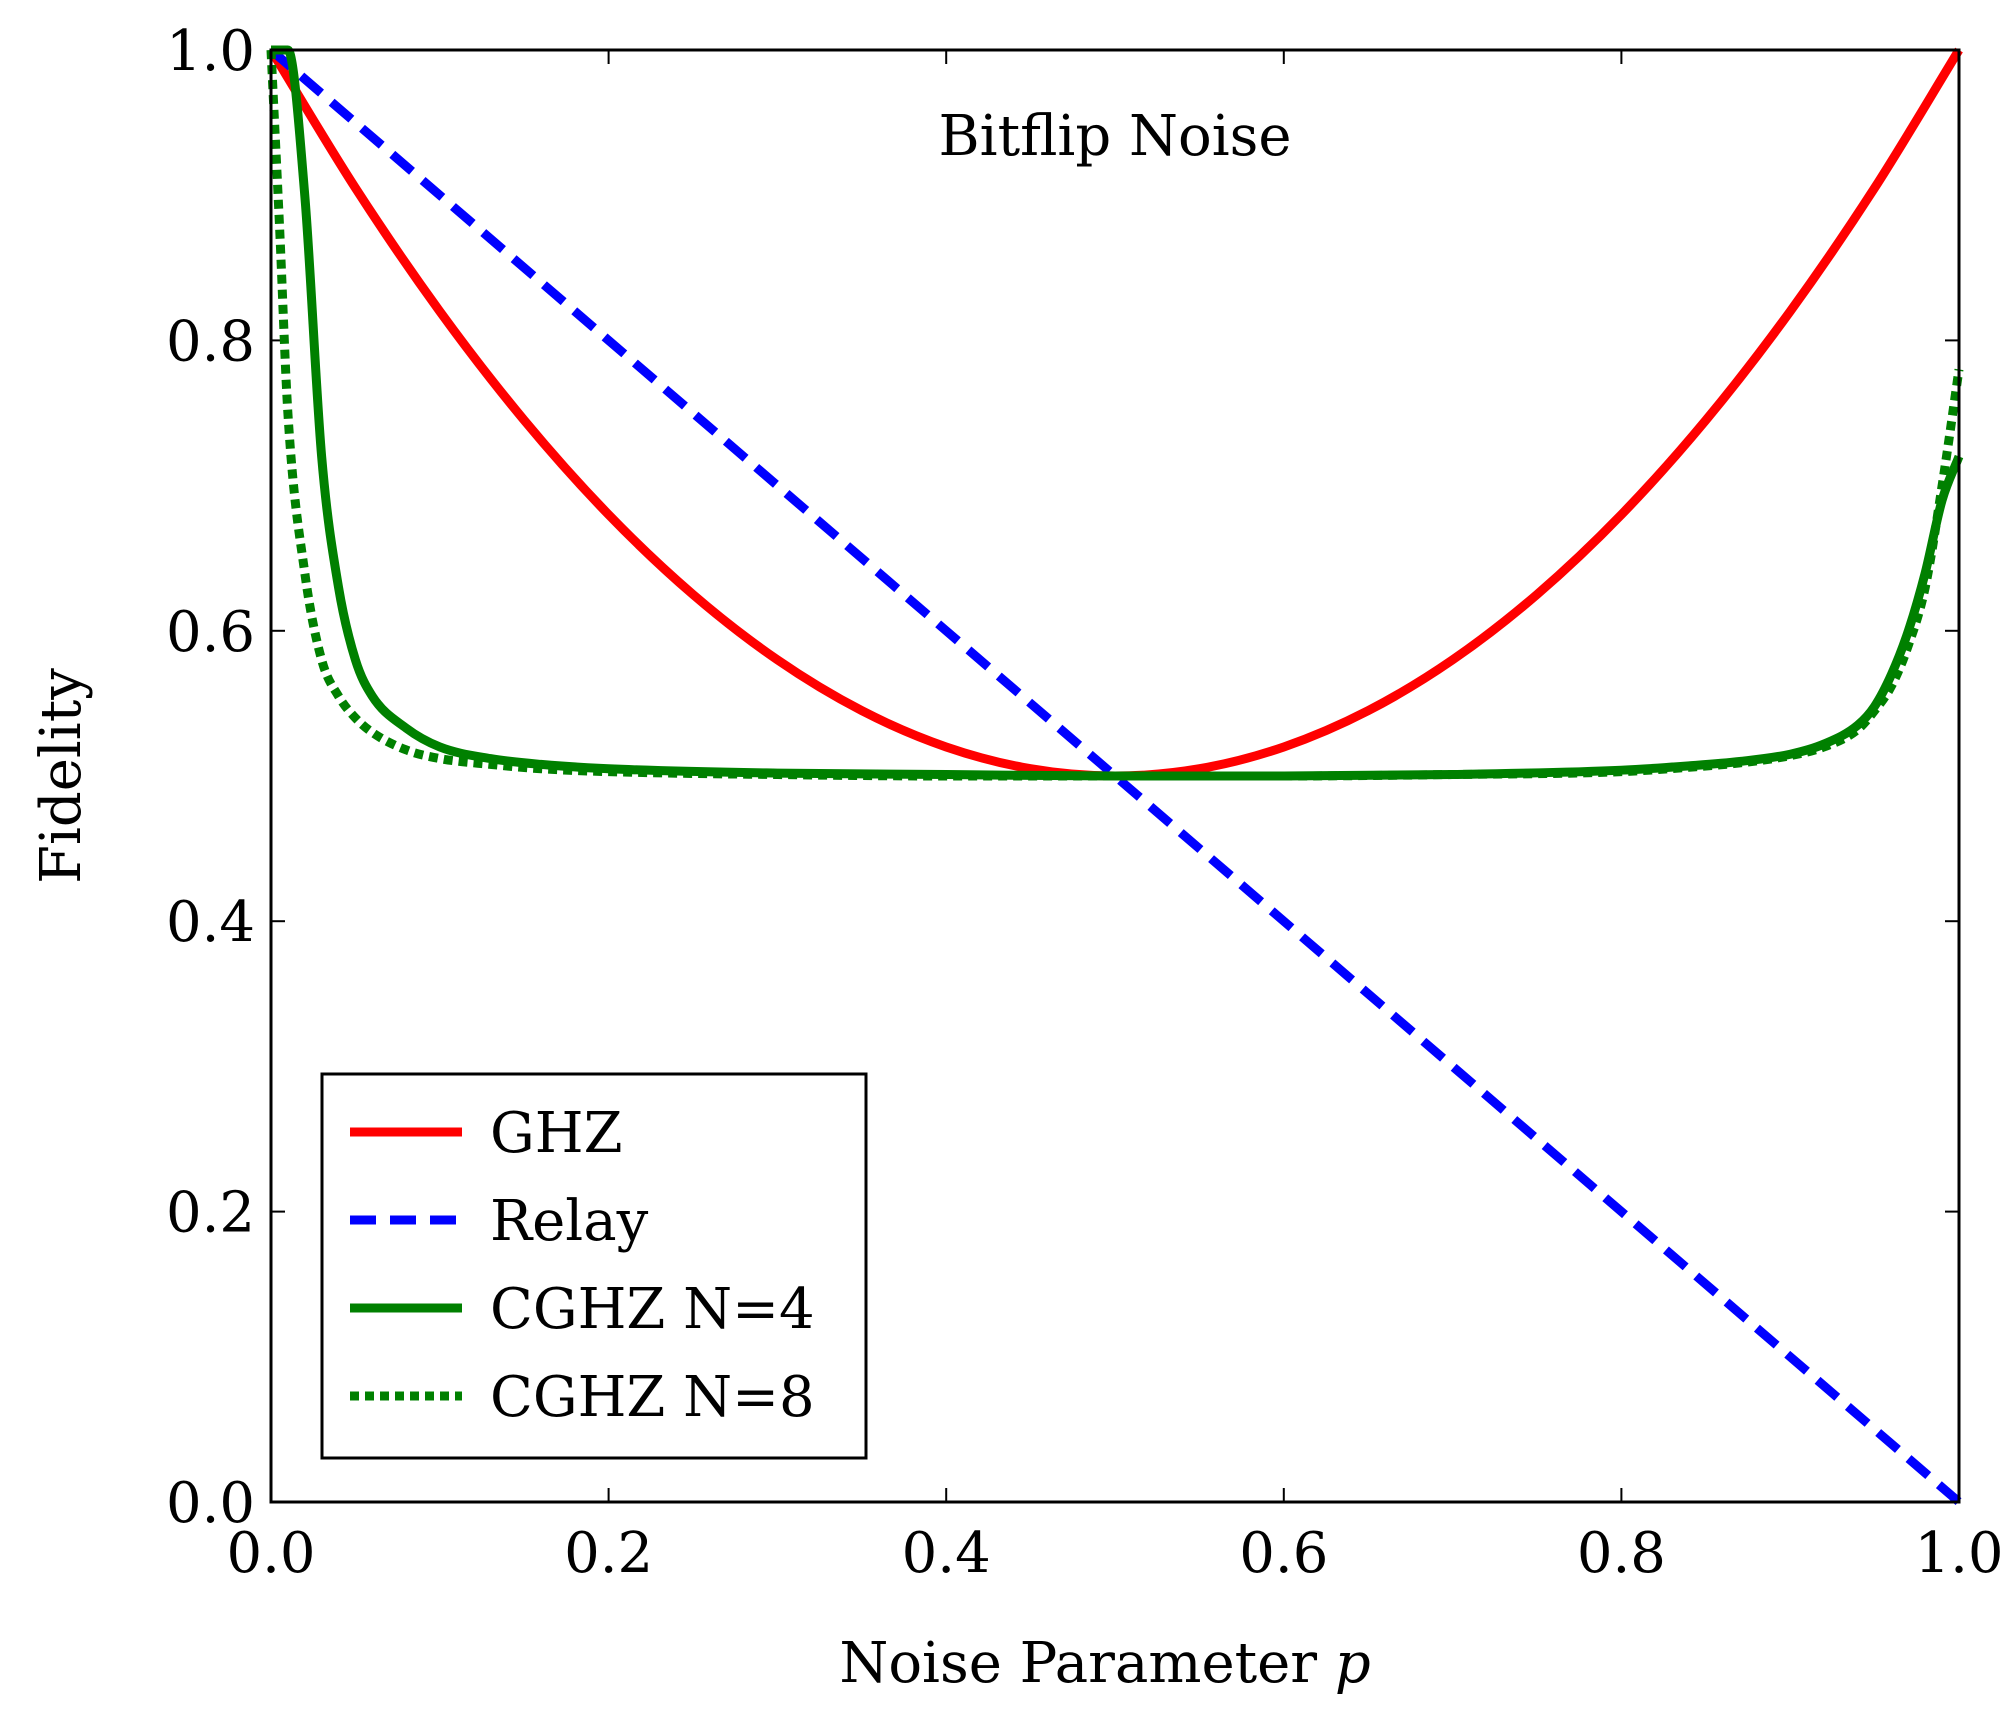 The image size is (2013, 1714). Describe the element at coordinates (556, 1133) in the screenshot. I see `legend-label: GHZ` at that location.